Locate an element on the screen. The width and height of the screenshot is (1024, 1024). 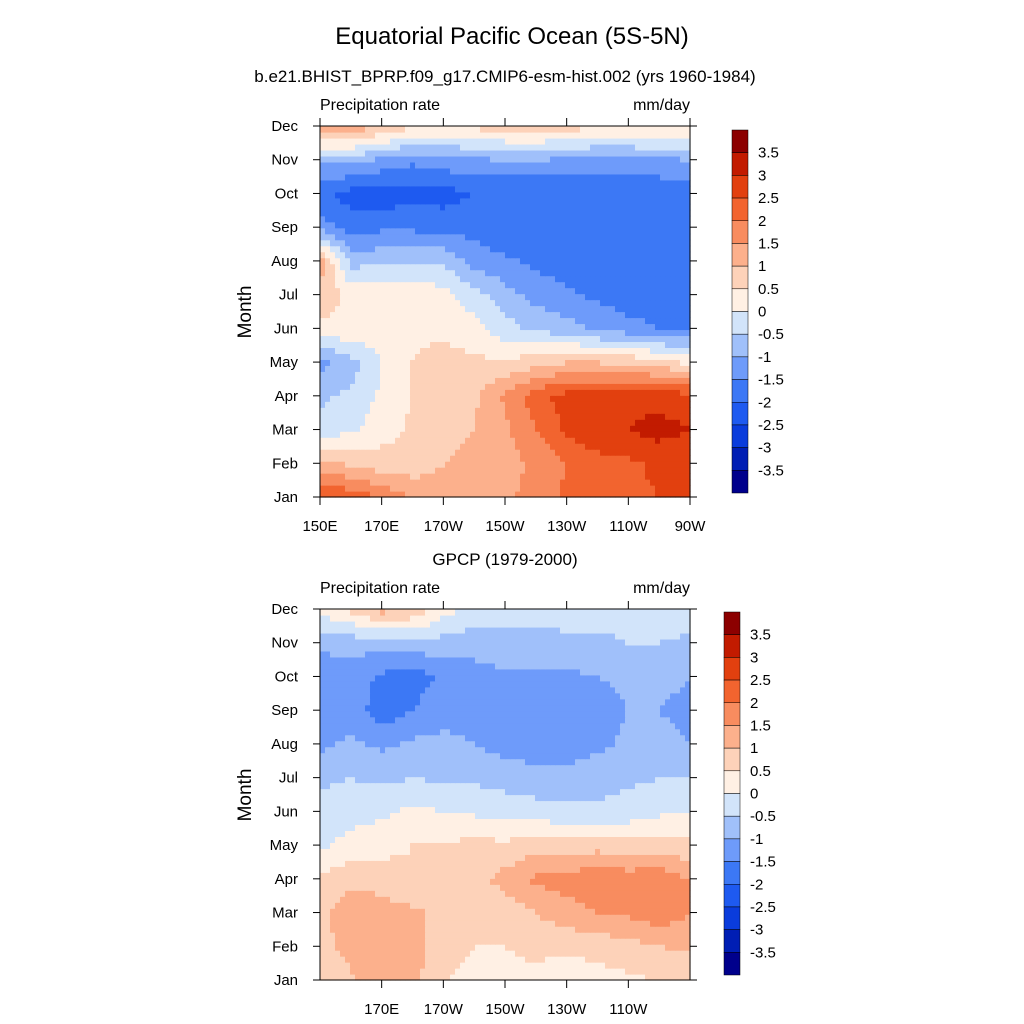
panel-model-ylabel: Month is located at coordinates (245, 312).